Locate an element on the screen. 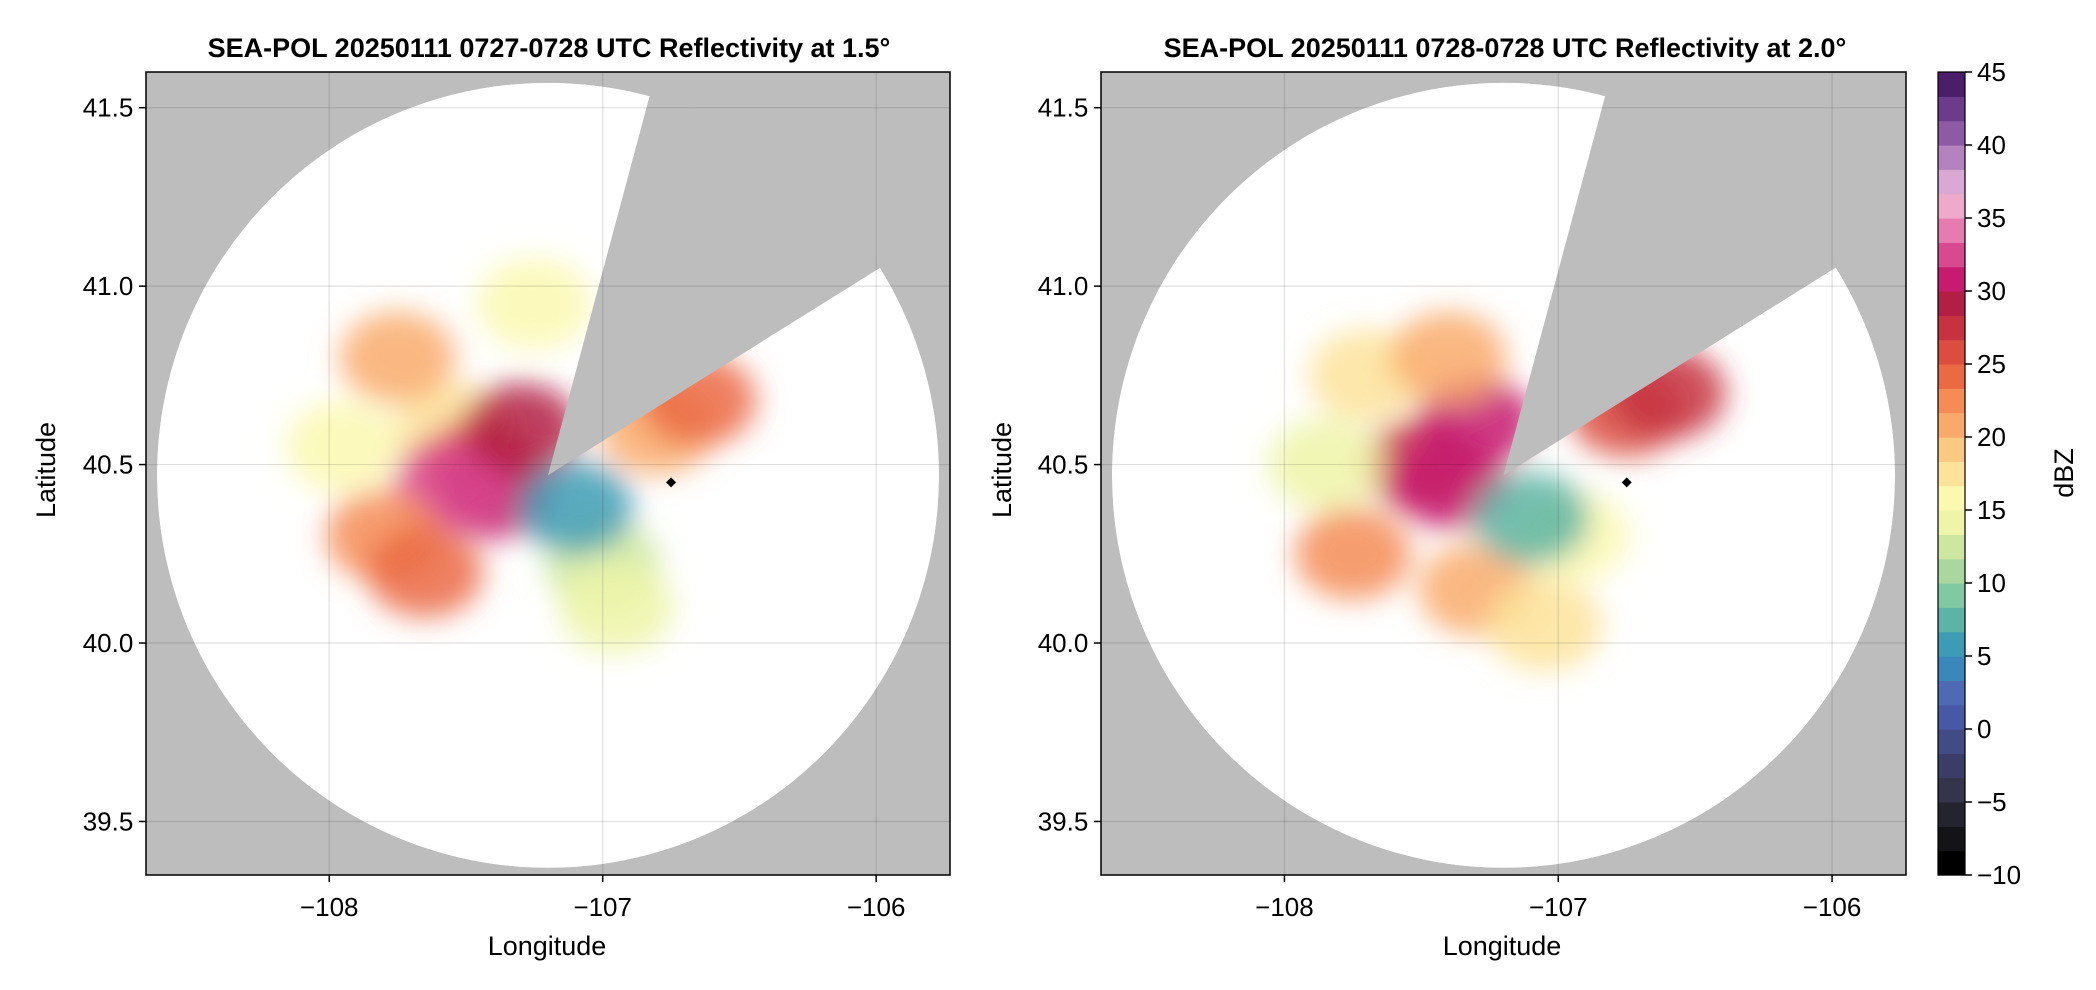 This screenshot has width=2096, height=990. y-ticks-left: 39.5 40.0 40.5 41.0 41.5 is located at coordinates (114, 464).